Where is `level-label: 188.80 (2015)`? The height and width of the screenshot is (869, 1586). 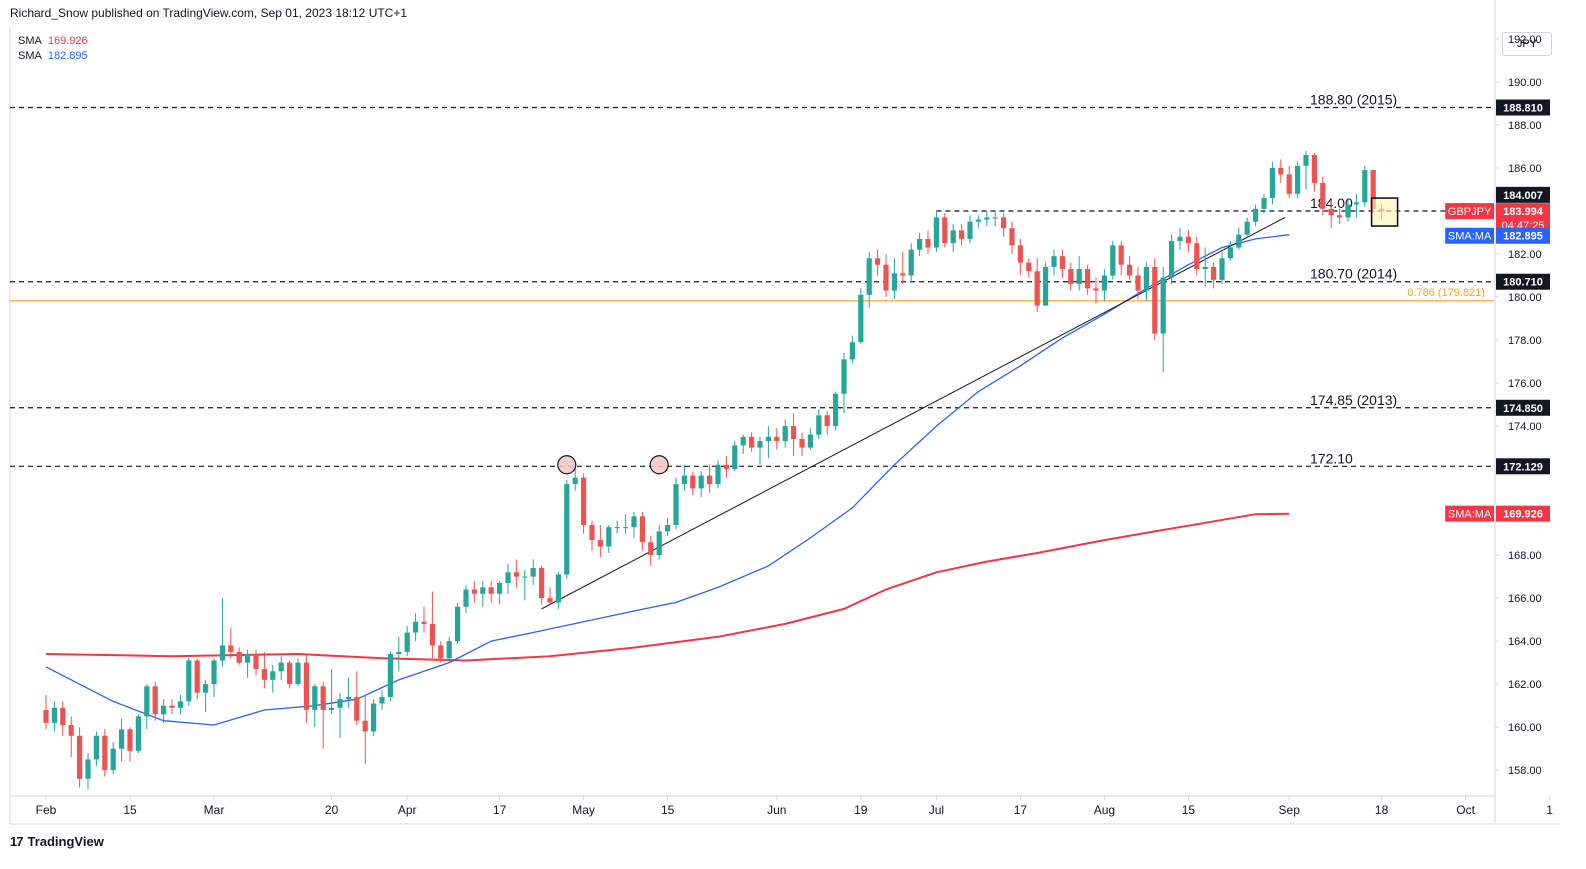
level-label: 188.80 (2015) is located at coordinates (1353, 100).